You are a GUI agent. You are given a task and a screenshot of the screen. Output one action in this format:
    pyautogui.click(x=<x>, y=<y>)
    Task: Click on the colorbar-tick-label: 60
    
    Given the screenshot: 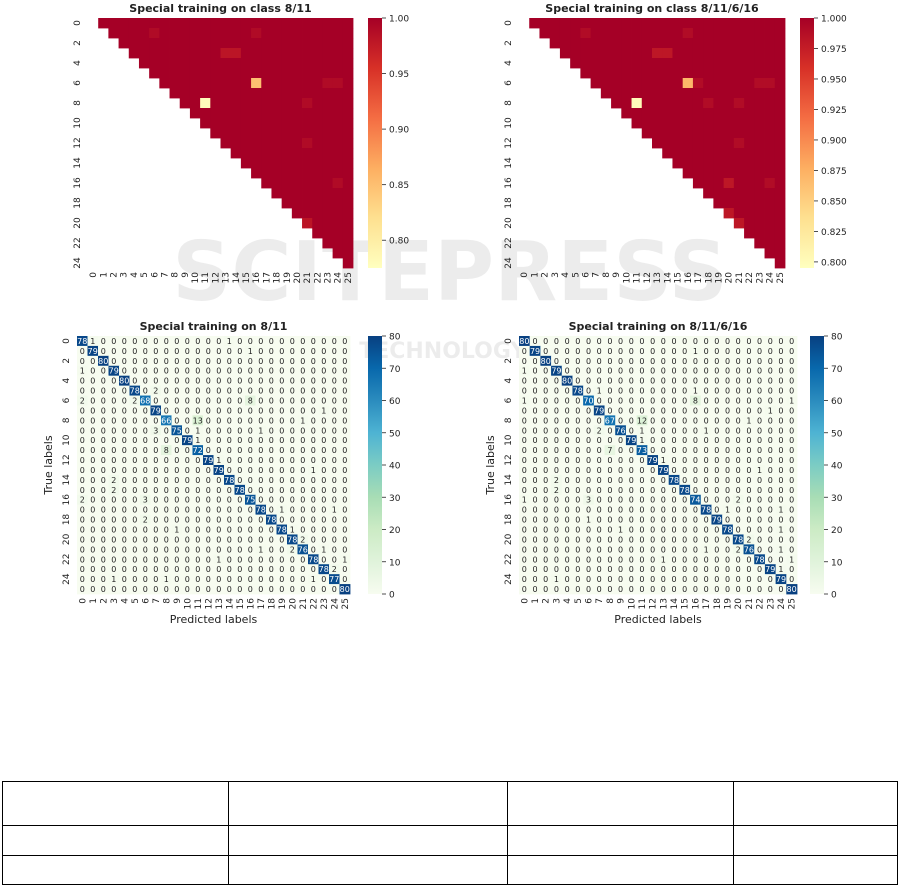 What is the action you would take?
    pyautogui.click(x=837, y=402)
    